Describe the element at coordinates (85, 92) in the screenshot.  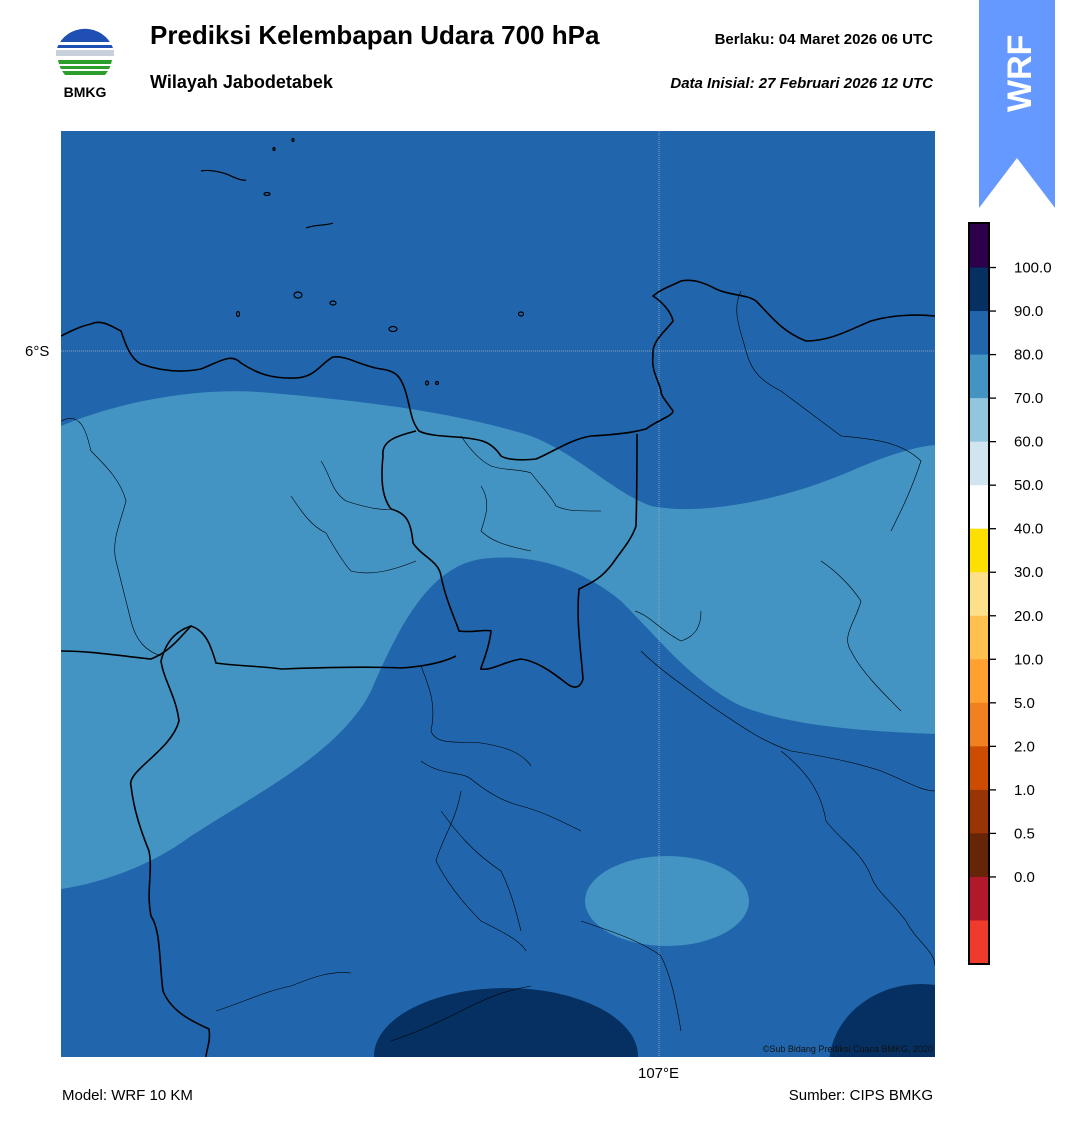
I see `logo-text: BMKG` at that location.